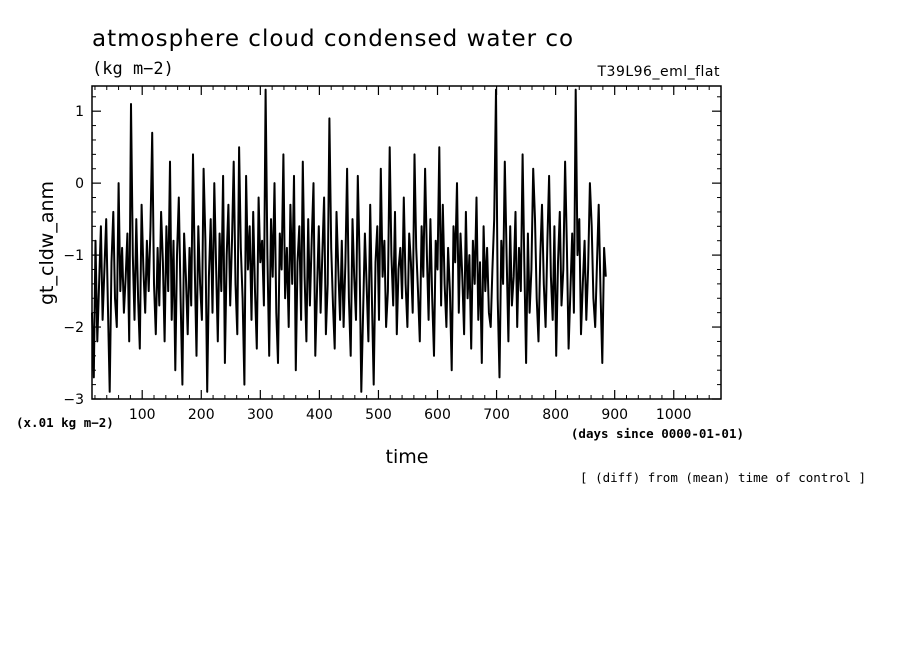  What do you see at coordinates (614, 415) in the screenshot?
I see `x-tick-label: 900` at bounding box center [614, 415].